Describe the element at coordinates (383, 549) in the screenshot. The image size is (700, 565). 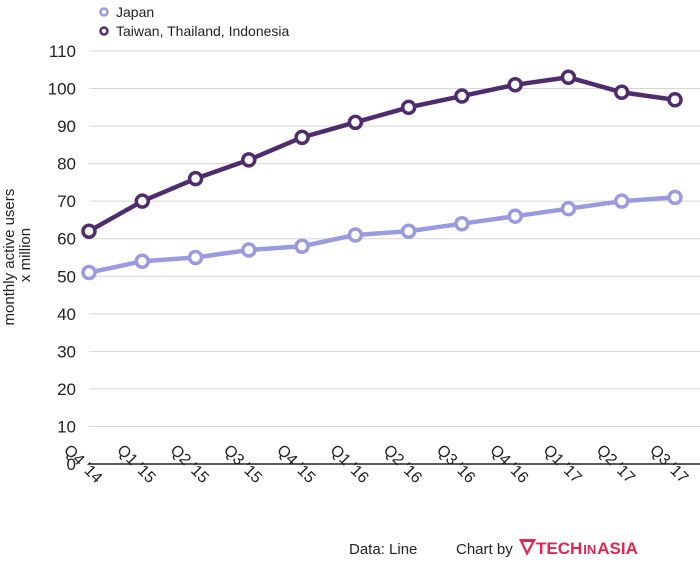
I see `data-source: Data: Line` at that location.